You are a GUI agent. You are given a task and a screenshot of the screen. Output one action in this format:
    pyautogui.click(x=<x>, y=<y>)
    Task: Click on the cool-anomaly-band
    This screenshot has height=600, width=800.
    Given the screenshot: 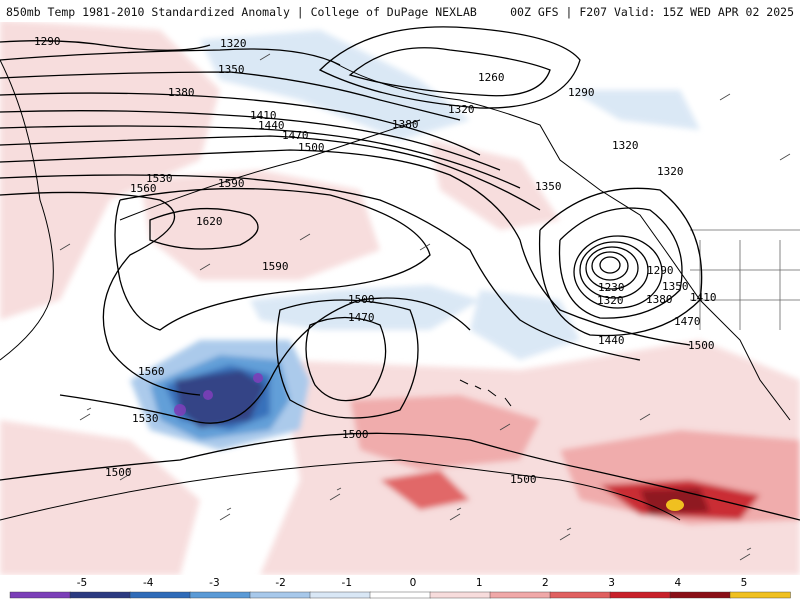 What is the action you would take?
    pyautogui.click(x=365, y=307)
    